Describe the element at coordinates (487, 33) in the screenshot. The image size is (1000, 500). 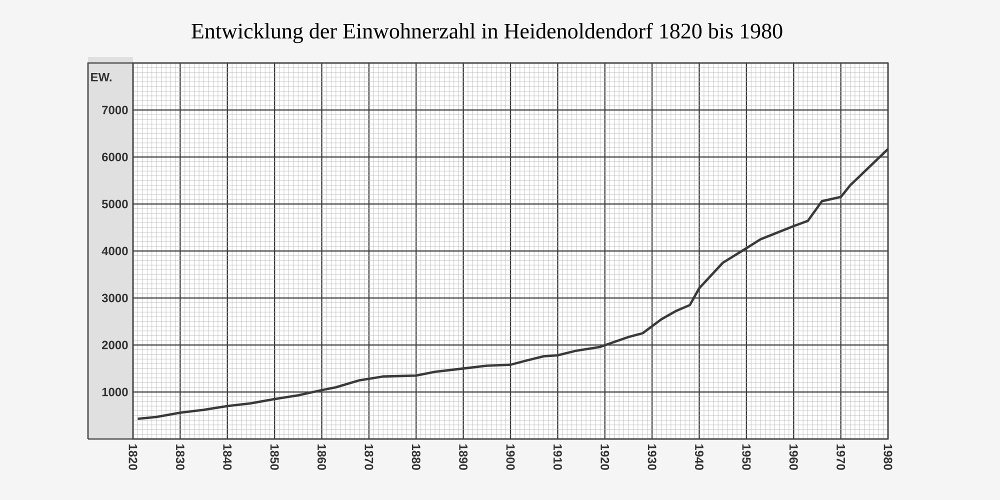
I see `chart-title: Entwicklung der Einwohnerzahl in Heidenoldendorf 1820 bis 1980` at that location.